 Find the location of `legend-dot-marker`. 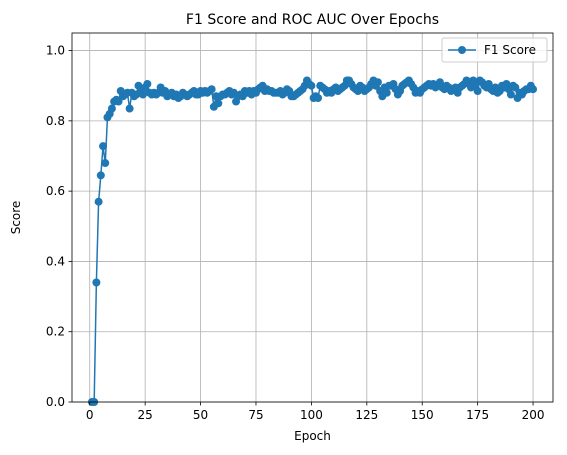

legend-dot-marker is located at coordinates (462, 50).